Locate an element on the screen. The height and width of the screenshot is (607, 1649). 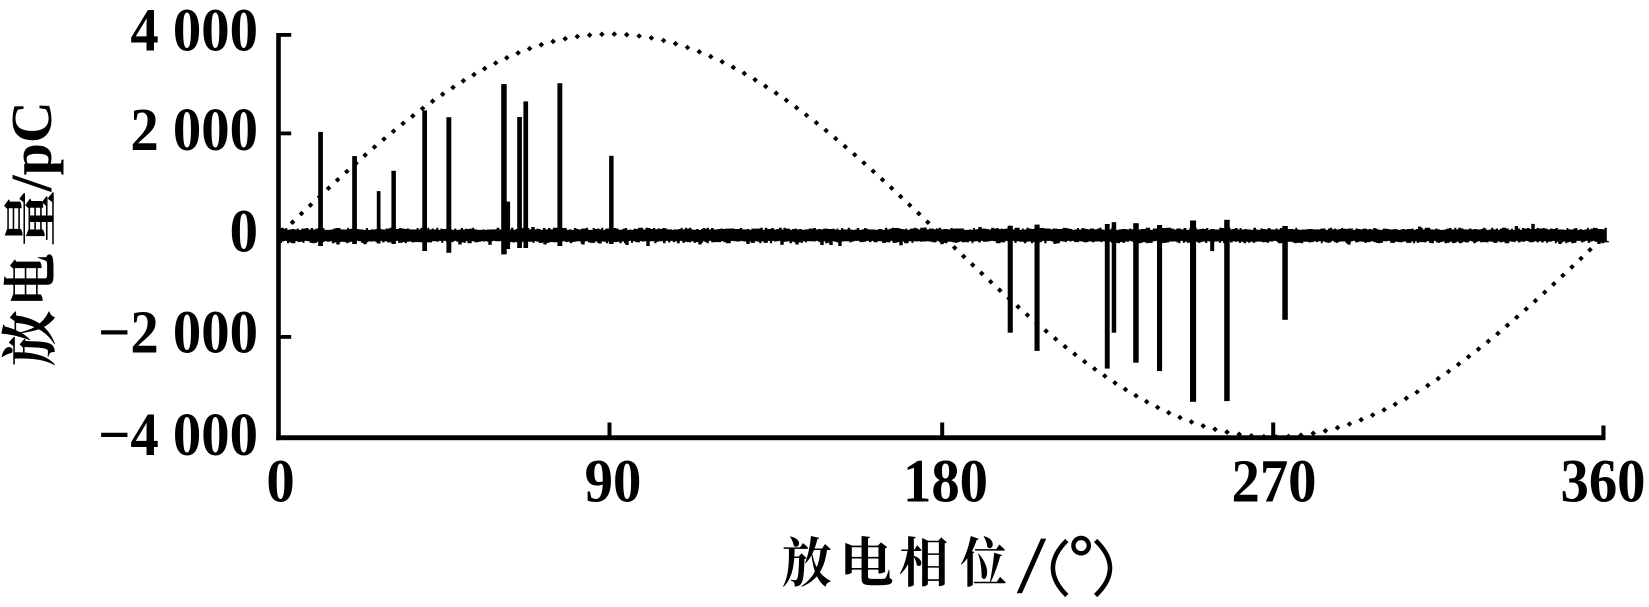
svg-text: 270 is located at coordinates (1273, 480).